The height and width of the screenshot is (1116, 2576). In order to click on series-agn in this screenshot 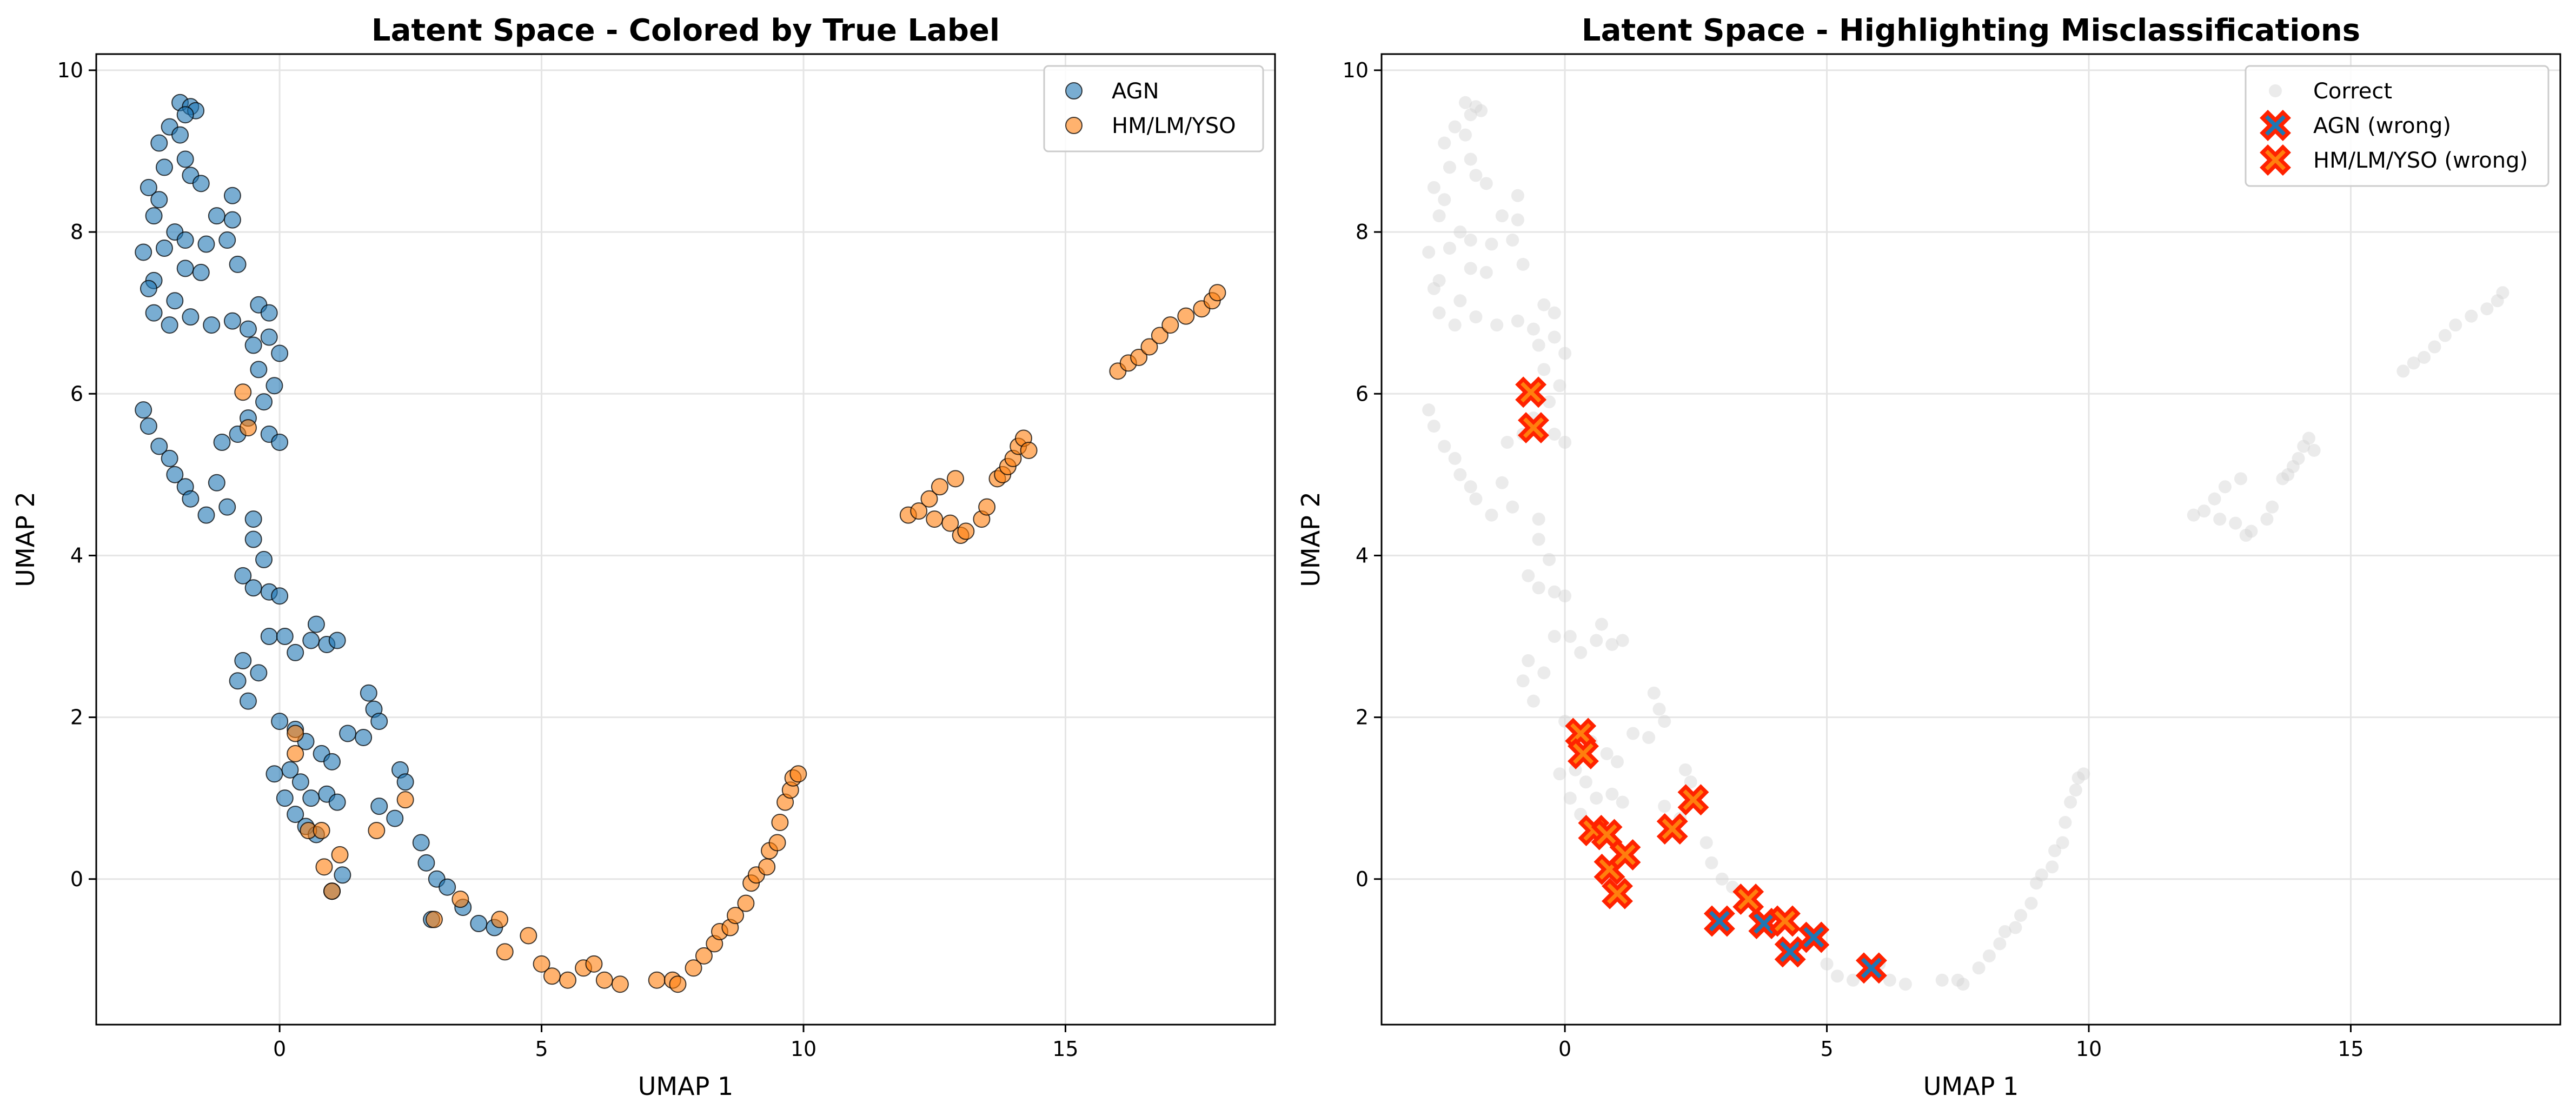, I will do `click(319, 515)`.